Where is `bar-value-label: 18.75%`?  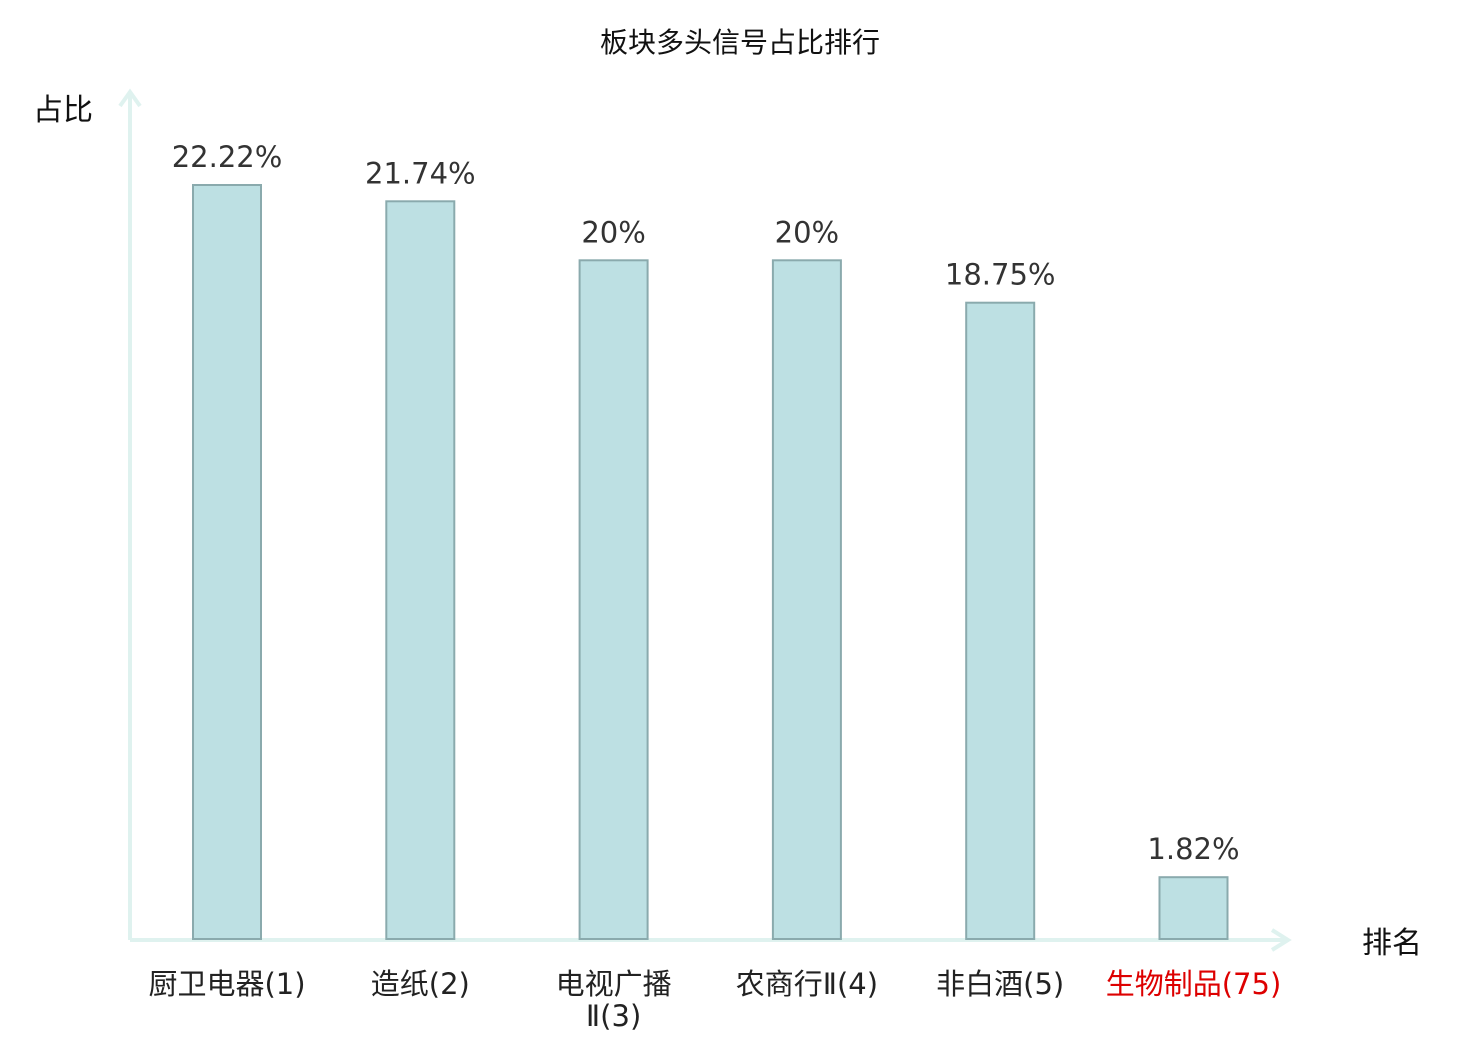
bar-value-label: 18.75% is located at coordinates (1000, 275).